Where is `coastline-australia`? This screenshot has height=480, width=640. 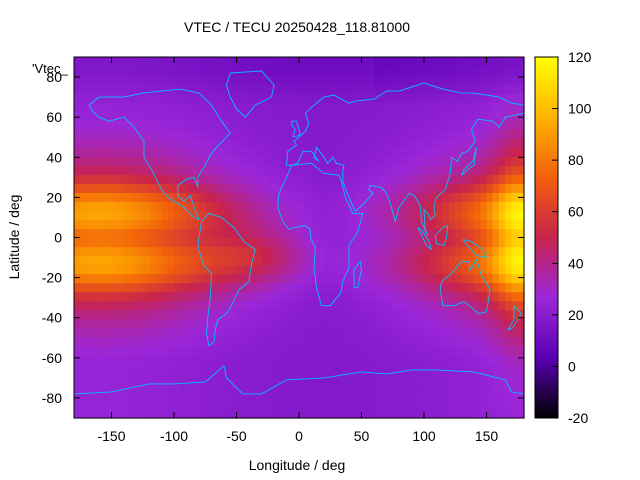 coastline-australia is located at coordinates (465, 286).